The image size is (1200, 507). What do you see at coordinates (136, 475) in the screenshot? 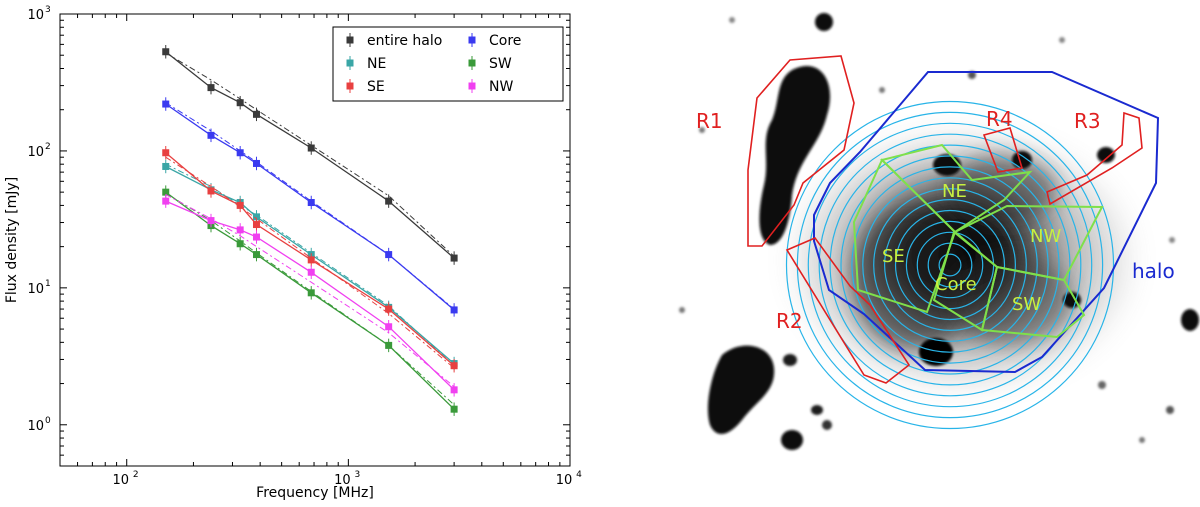
I see `x-tick-exponent: 2` at bounding box center [136, 475].